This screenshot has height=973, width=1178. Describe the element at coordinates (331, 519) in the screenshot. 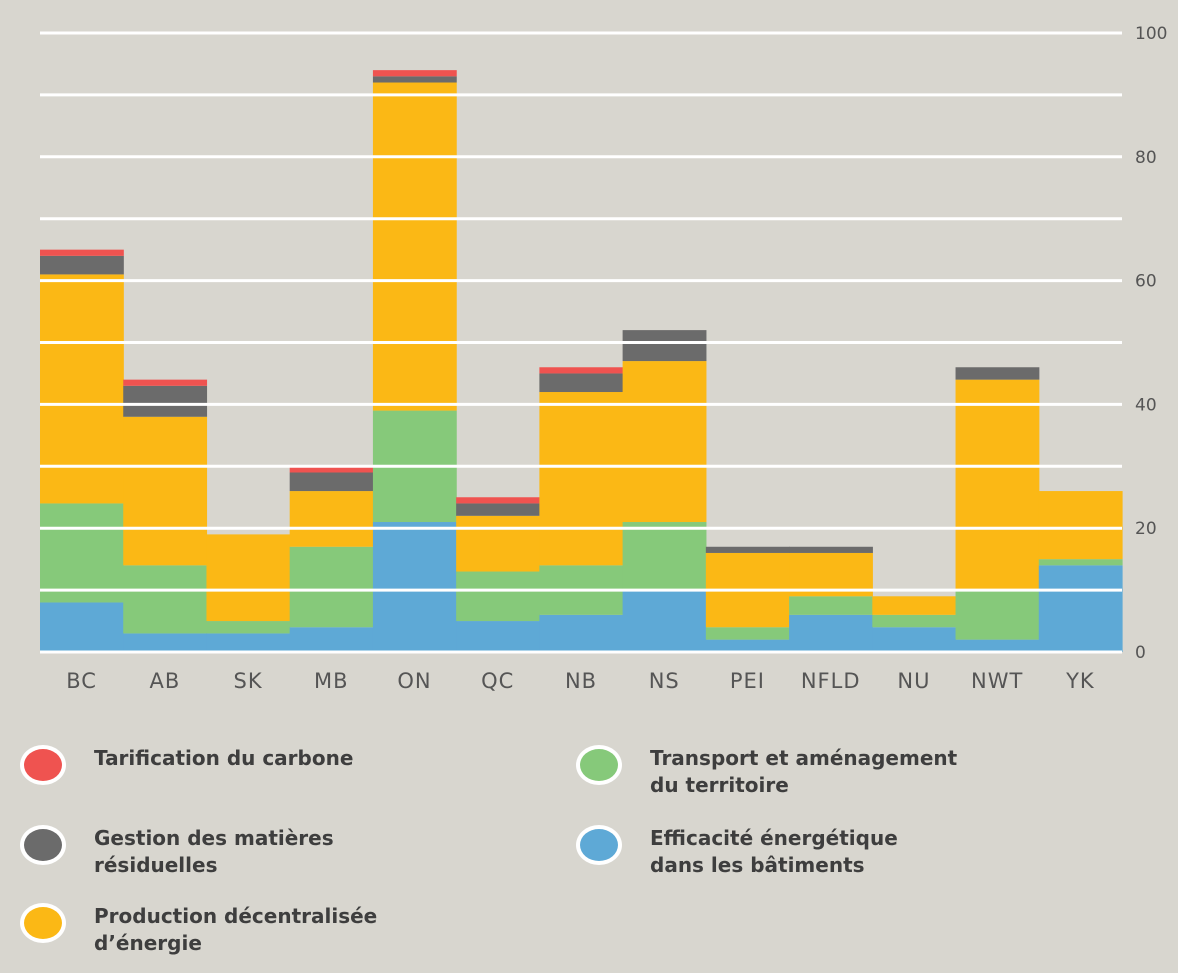

I see `bar-segment-mb-production` at that location.